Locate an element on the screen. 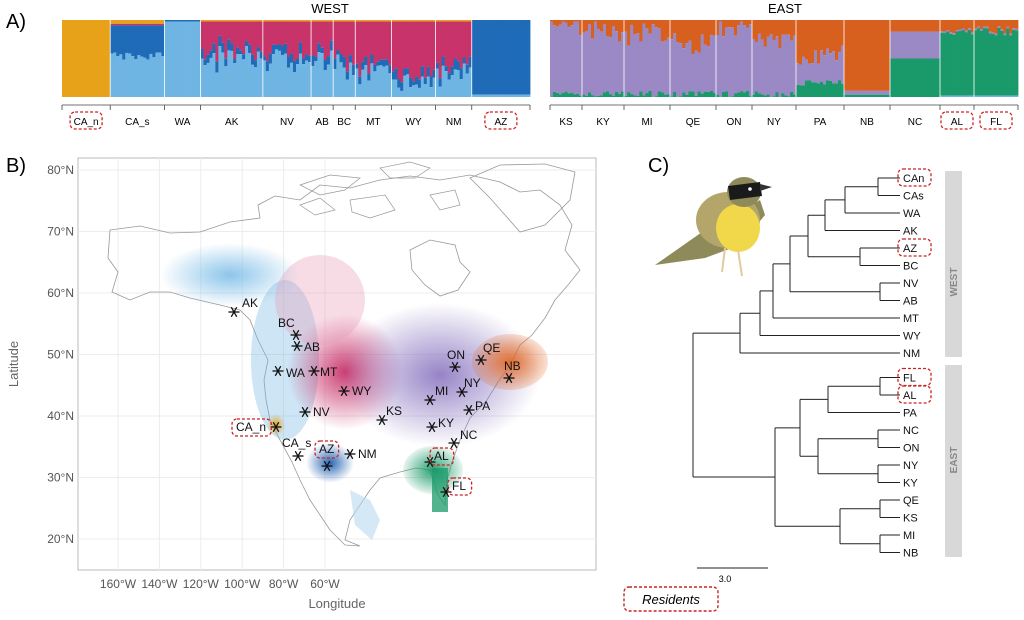 Image resolution: width=1024 pixels, height=620 pixels. lat-tick-label: 80°N is located at coordinates (60, 170).